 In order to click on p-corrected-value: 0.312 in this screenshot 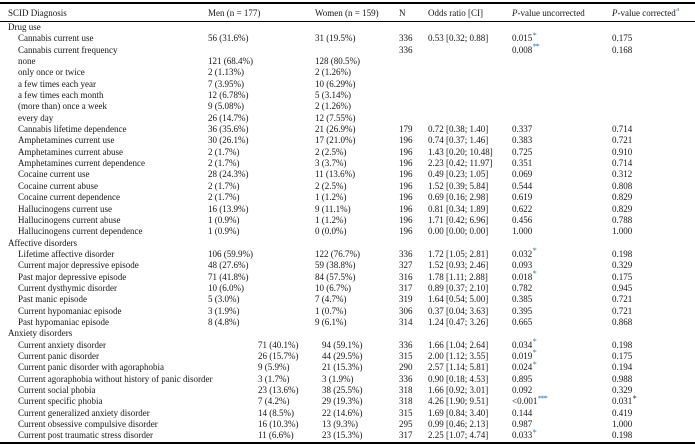, I will do `click(622, 174)`.